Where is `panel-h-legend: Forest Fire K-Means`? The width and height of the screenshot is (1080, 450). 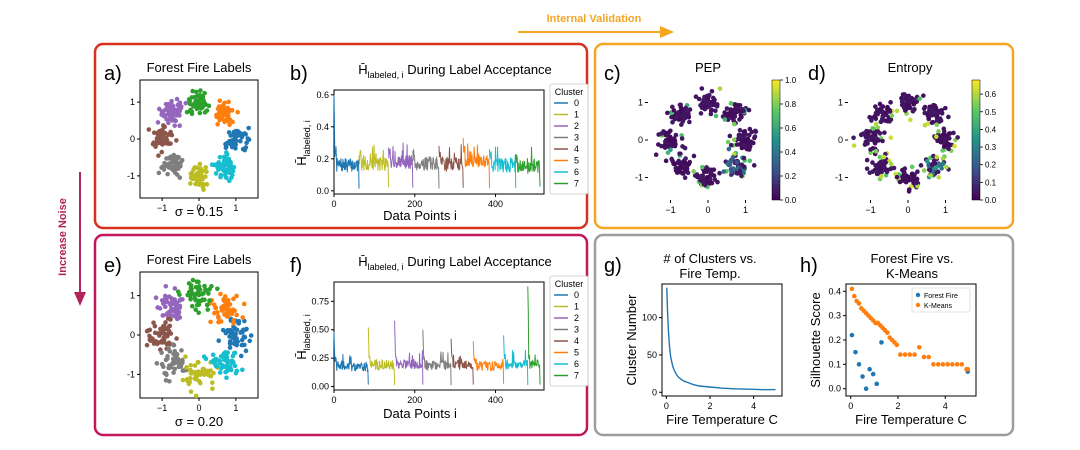
panel-h-legend: Forest Fire K-Means is located at coordinates (941, 300).